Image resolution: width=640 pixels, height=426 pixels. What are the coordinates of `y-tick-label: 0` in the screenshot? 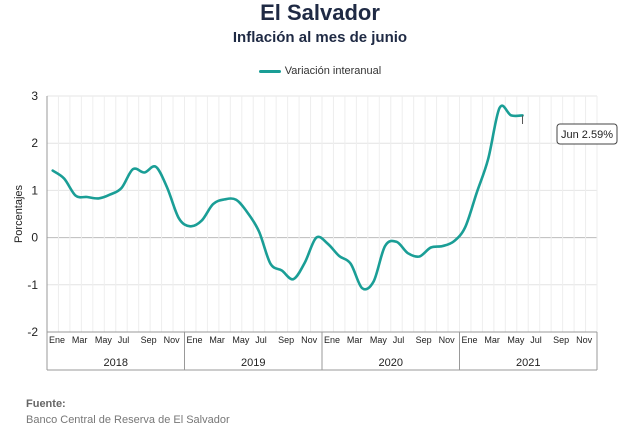 It's located at (34, 238).